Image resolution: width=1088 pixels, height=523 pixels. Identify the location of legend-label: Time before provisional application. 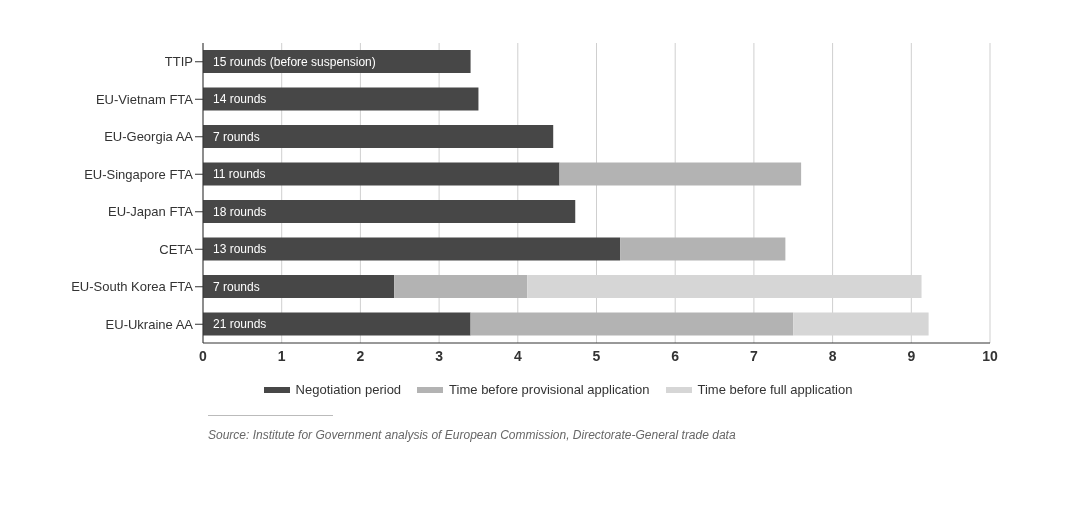
(549, 389).